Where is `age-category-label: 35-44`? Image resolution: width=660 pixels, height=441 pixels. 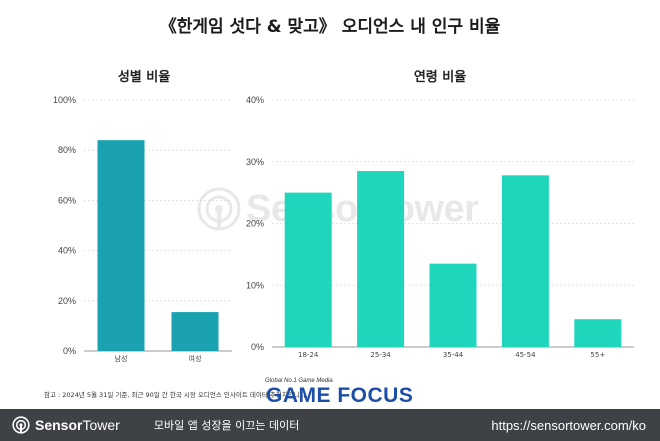 age-category-label: 35-44 is located at coordinates (453, 355).